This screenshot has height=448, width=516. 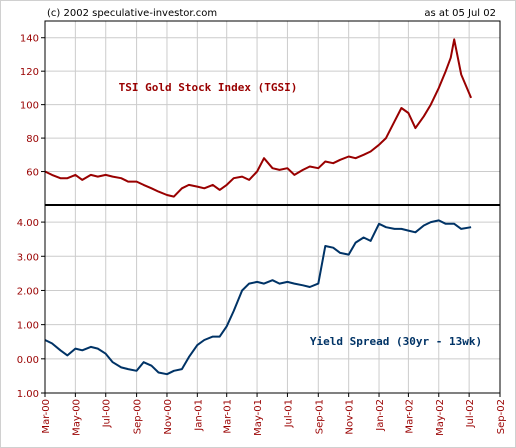 What do you see at coordinates (319, 416) in the screenshot?
I see `x-tick-label: Sep-01` at bounding box center [319, 416].